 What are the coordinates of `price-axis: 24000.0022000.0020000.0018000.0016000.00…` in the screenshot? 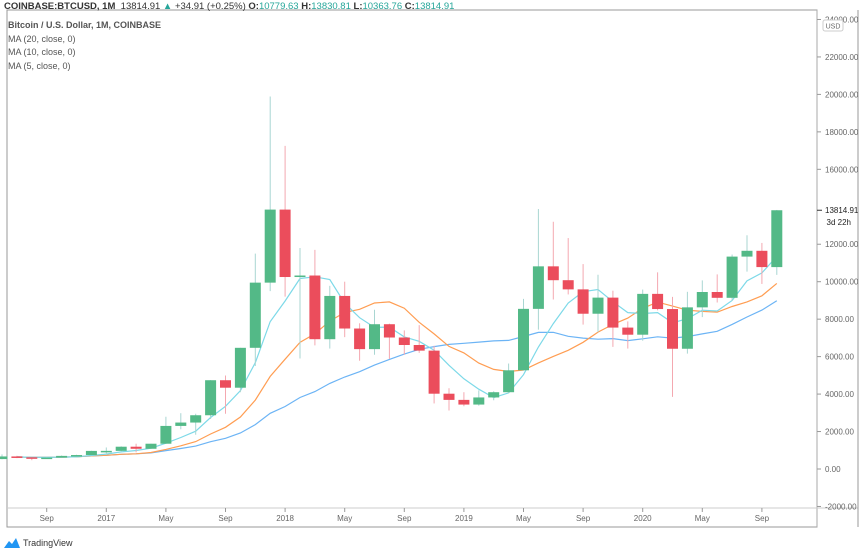 It's located at (838, 263).